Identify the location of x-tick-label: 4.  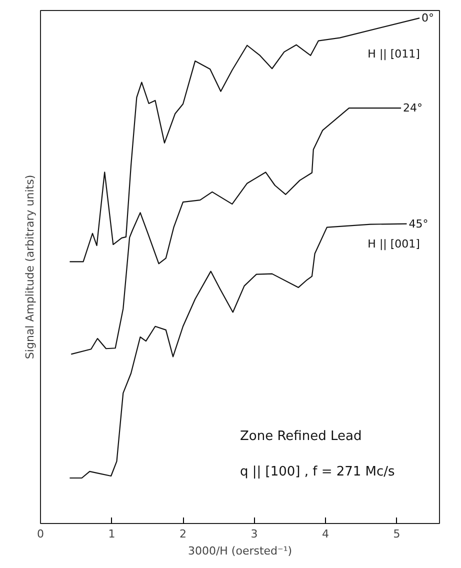
(325, 534).